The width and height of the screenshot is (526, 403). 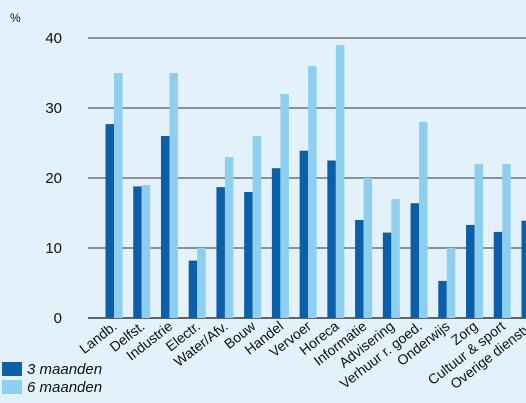 What do you see at coordinates (15, 18) in the screenshot?
I see `y-unit-label: %` at bounding box center [15, 18].